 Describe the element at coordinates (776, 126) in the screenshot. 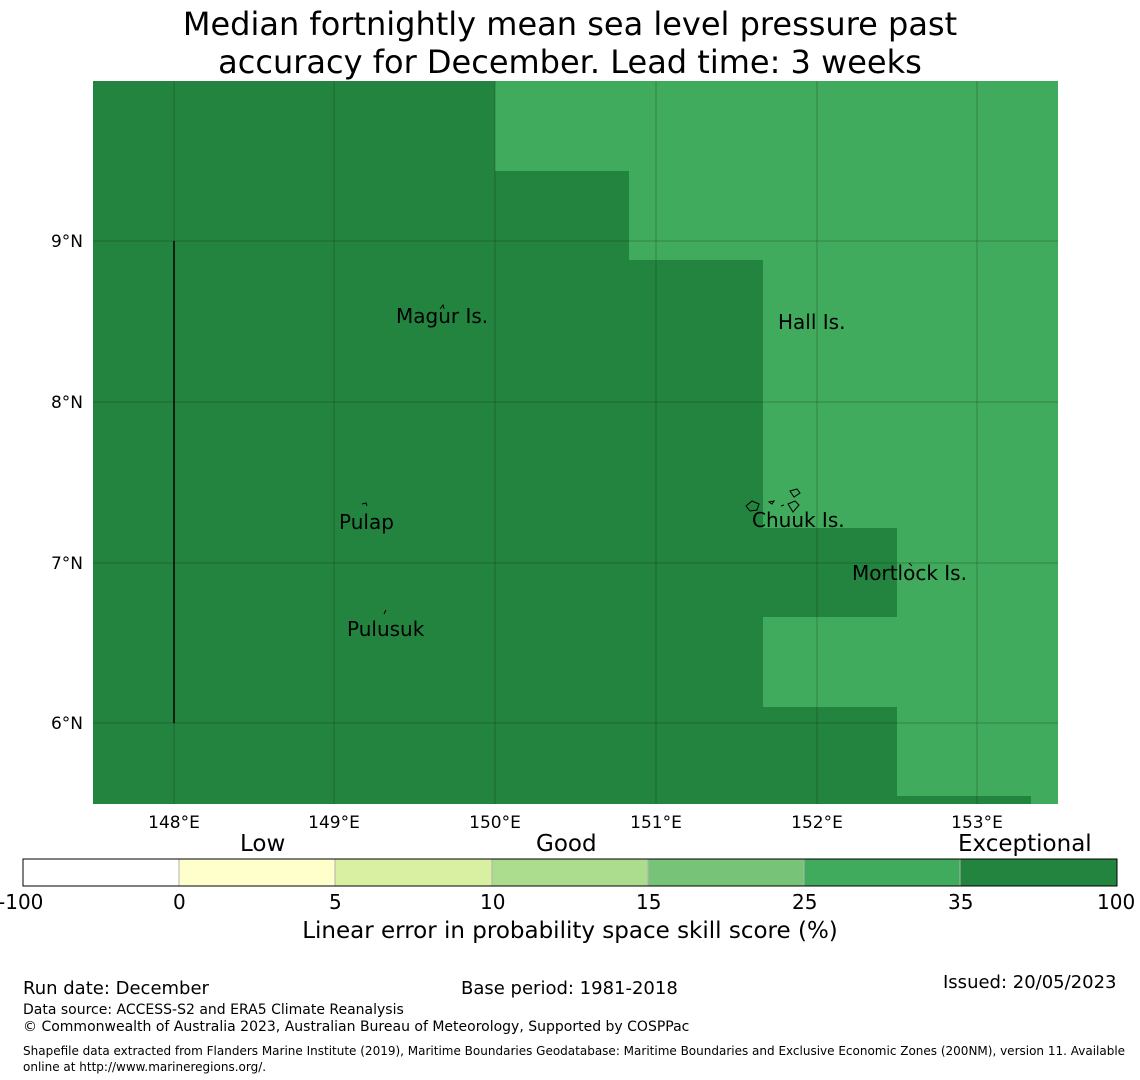

I see `skill-region-good-north` at that location.